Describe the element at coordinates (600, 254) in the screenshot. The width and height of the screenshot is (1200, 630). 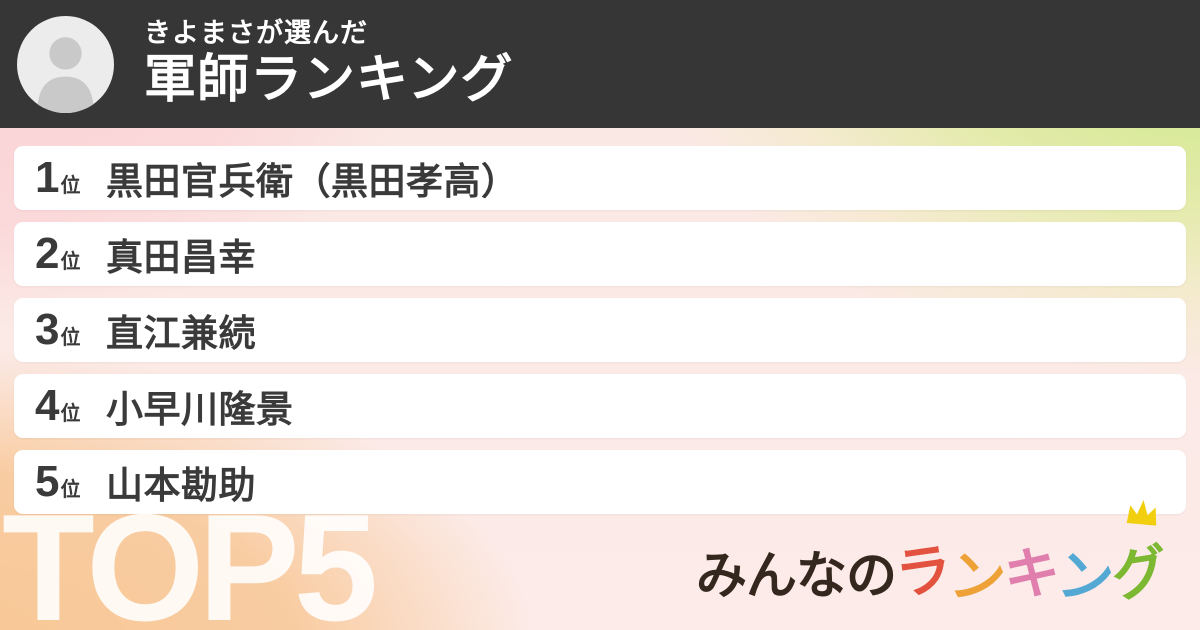
I see `ranking-row-2: 2 位 真田昌幸` at that location.